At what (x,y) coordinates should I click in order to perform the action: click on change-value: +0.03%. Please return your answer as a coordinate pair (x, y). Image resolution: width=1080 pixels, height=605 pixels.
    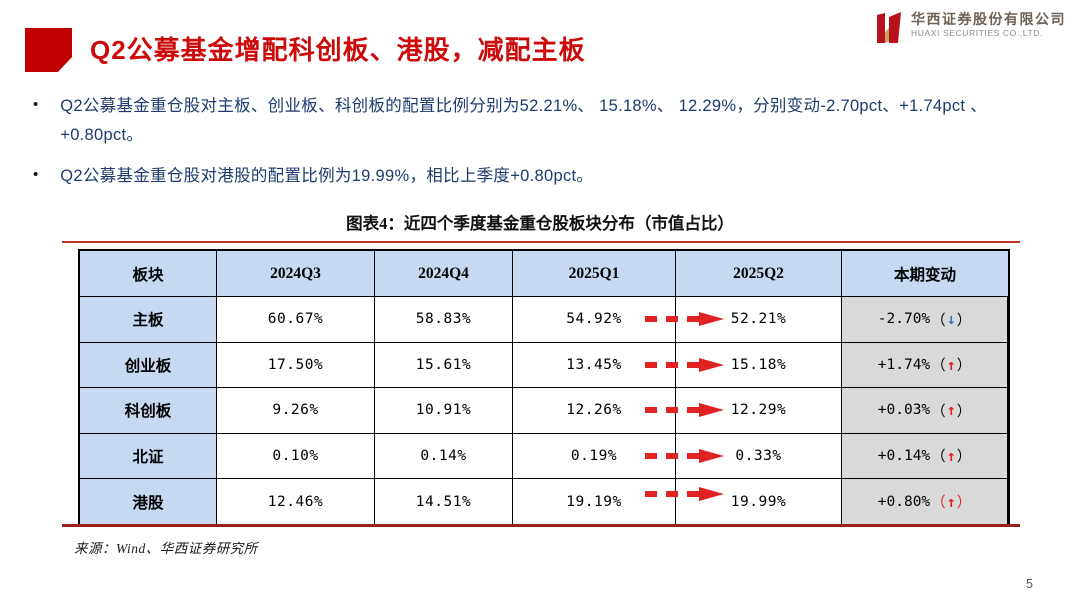
    Looking at the image, I should click on (904, 410).